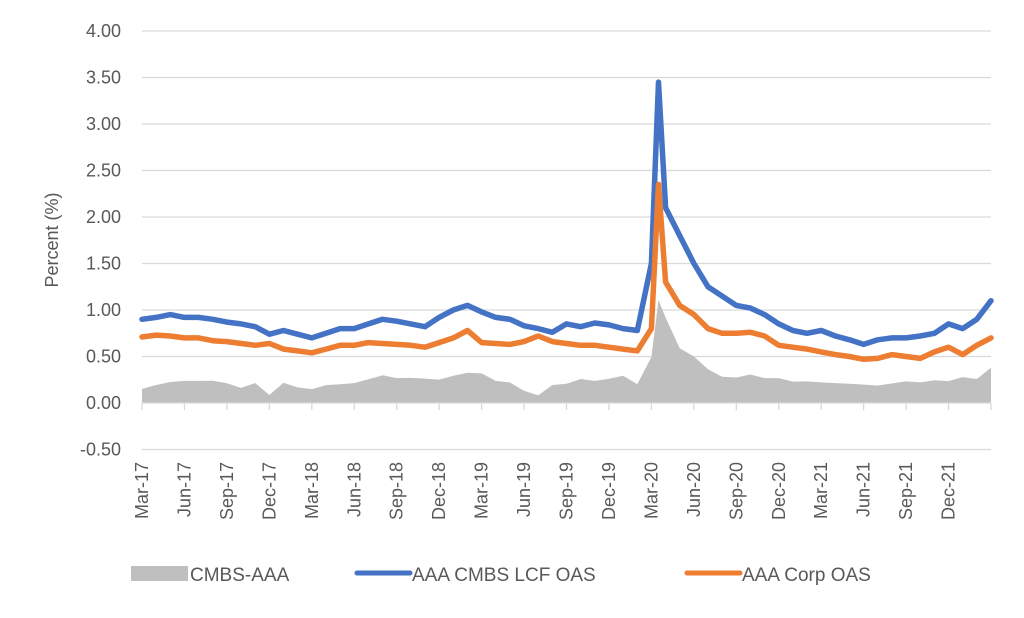  What do you see at coordinates (566, 351) in the screenshot?
I see `area-cmbs-aaa` at bounding box center [566, 351].